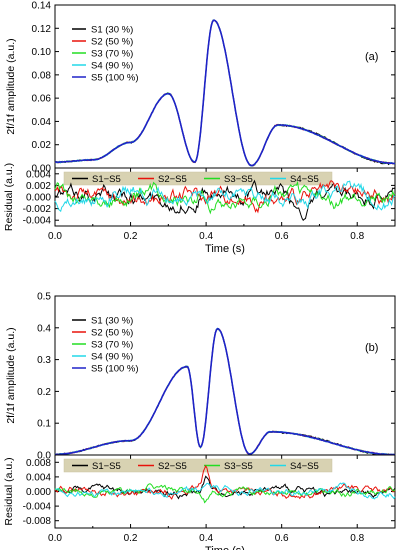  I want to click on y-tick-label: -0.002, so click(37, 209).